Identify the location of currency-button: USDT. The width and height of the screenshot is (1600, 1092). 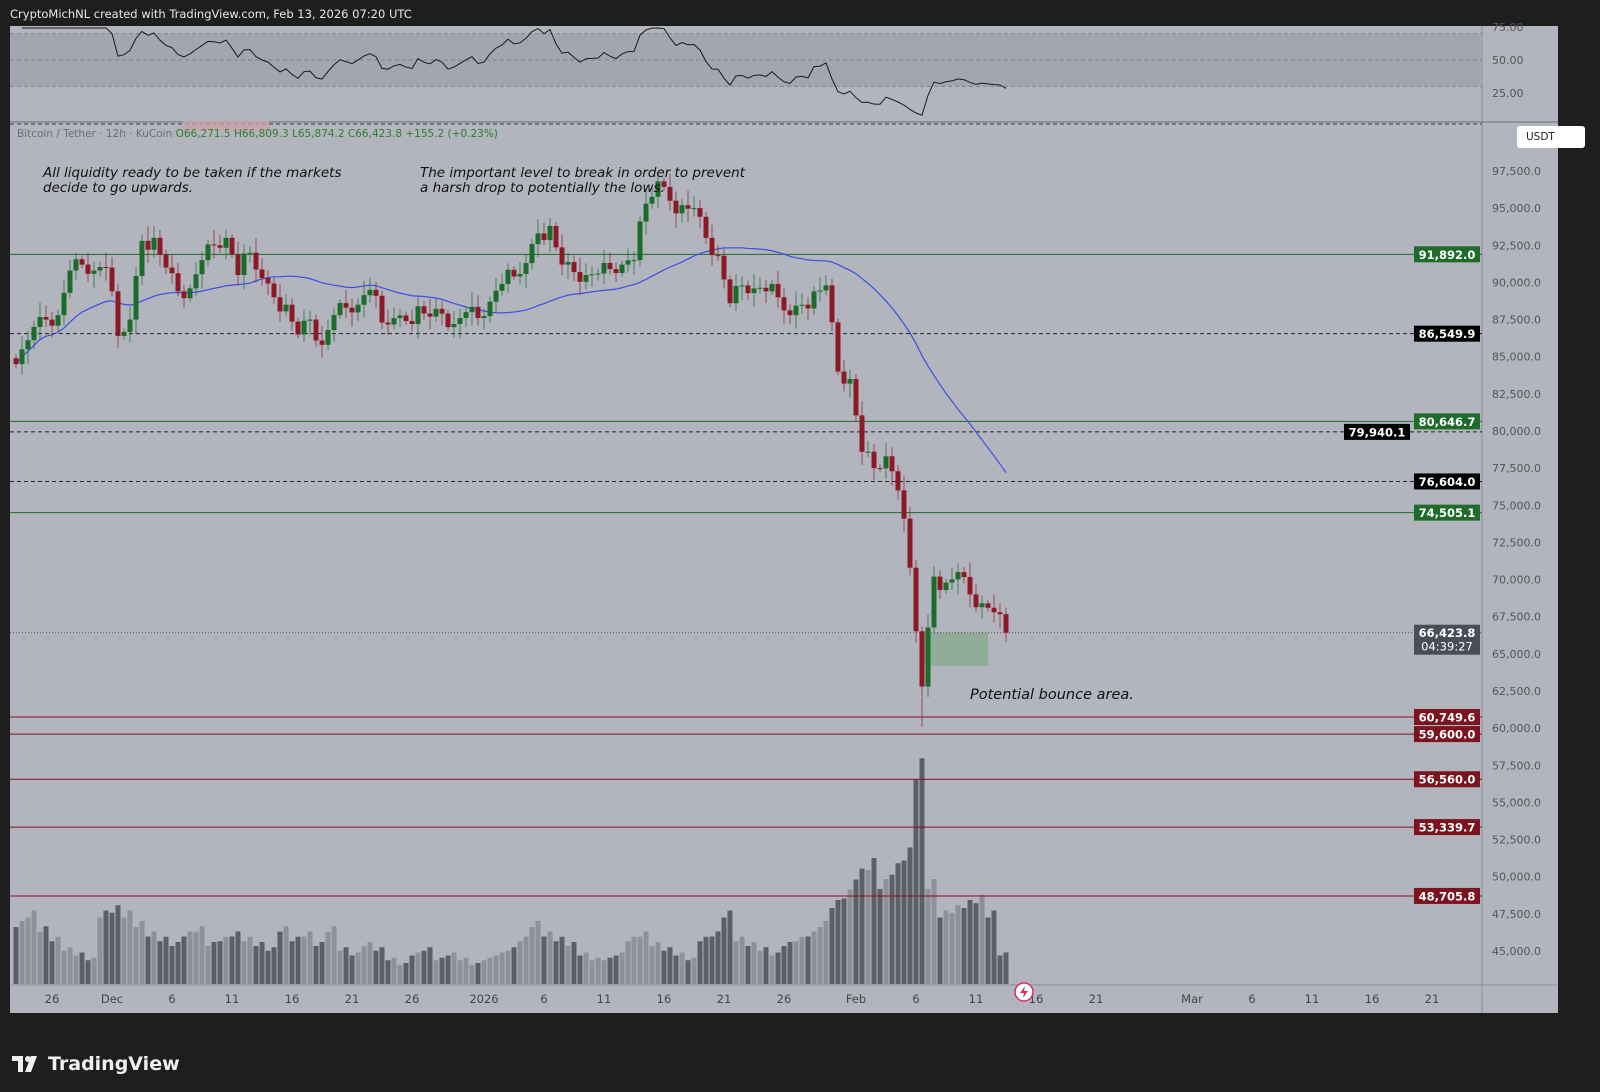
(1551, 137).